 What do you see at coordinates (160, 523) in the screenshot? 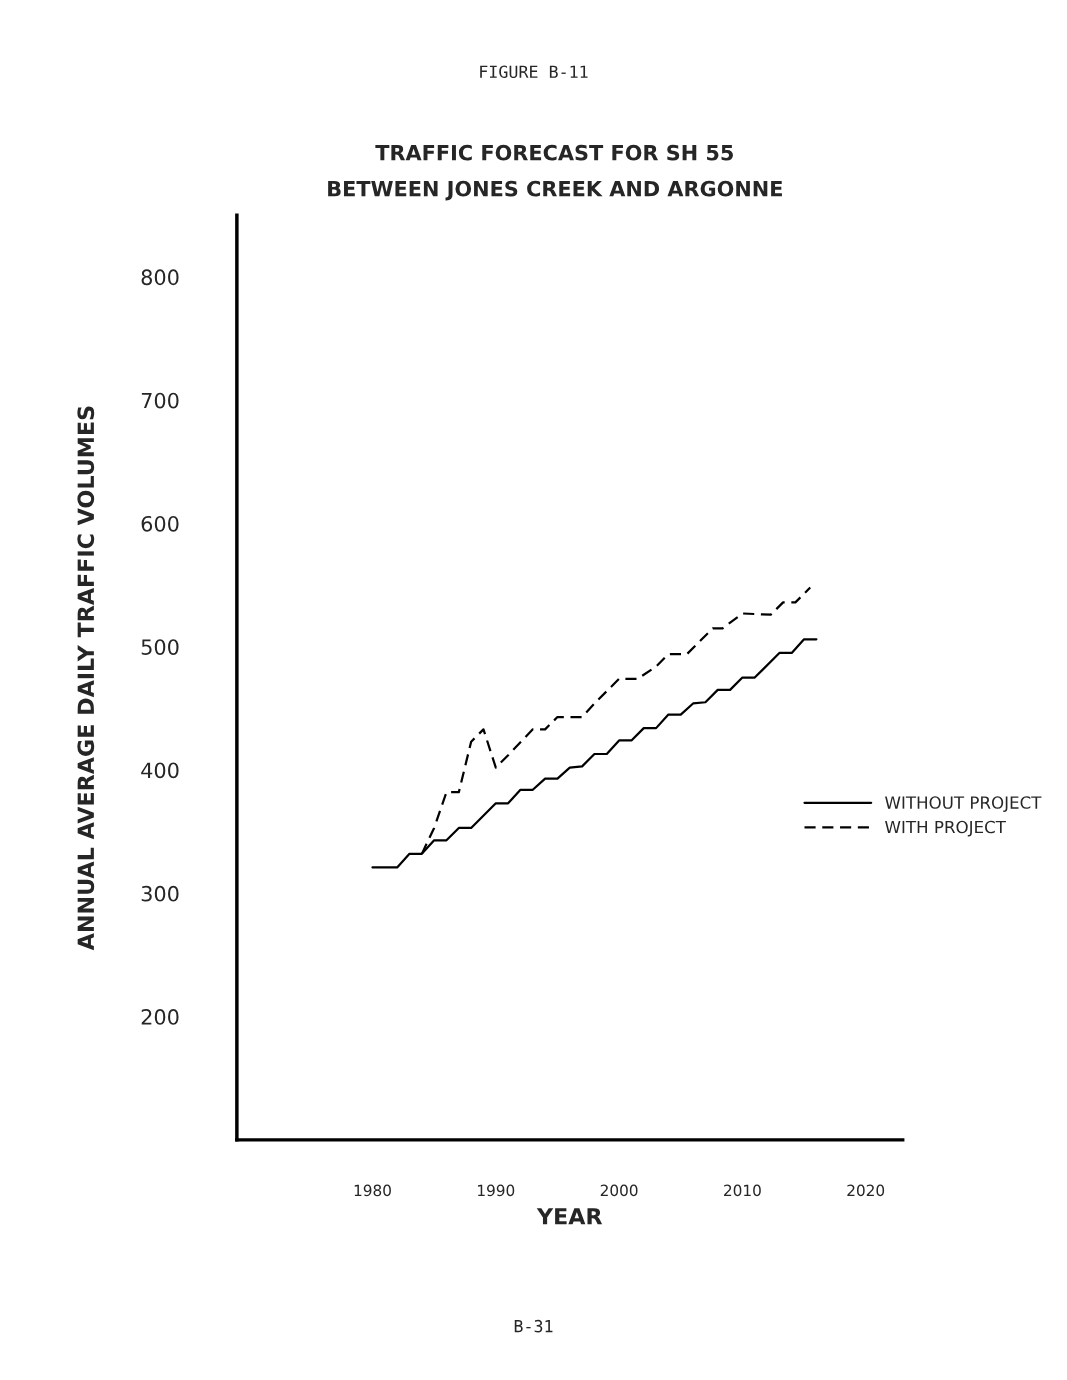
I see `y-tick-label: 600` at bounding box center [160, 523].